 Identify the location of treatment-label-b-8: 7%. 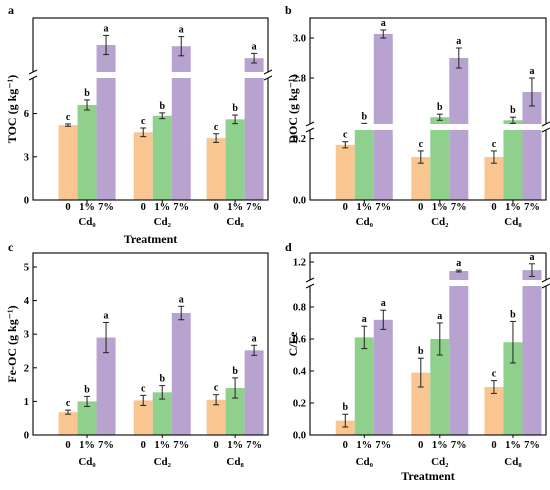
(532, 207).